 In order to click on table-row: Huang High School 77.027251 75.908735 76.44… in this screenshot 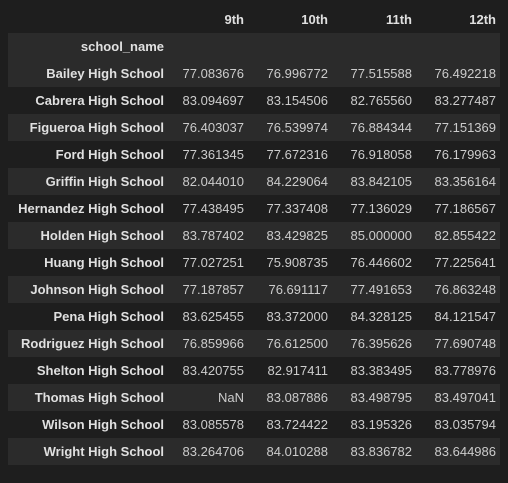, I will do `click(254, 262)`.